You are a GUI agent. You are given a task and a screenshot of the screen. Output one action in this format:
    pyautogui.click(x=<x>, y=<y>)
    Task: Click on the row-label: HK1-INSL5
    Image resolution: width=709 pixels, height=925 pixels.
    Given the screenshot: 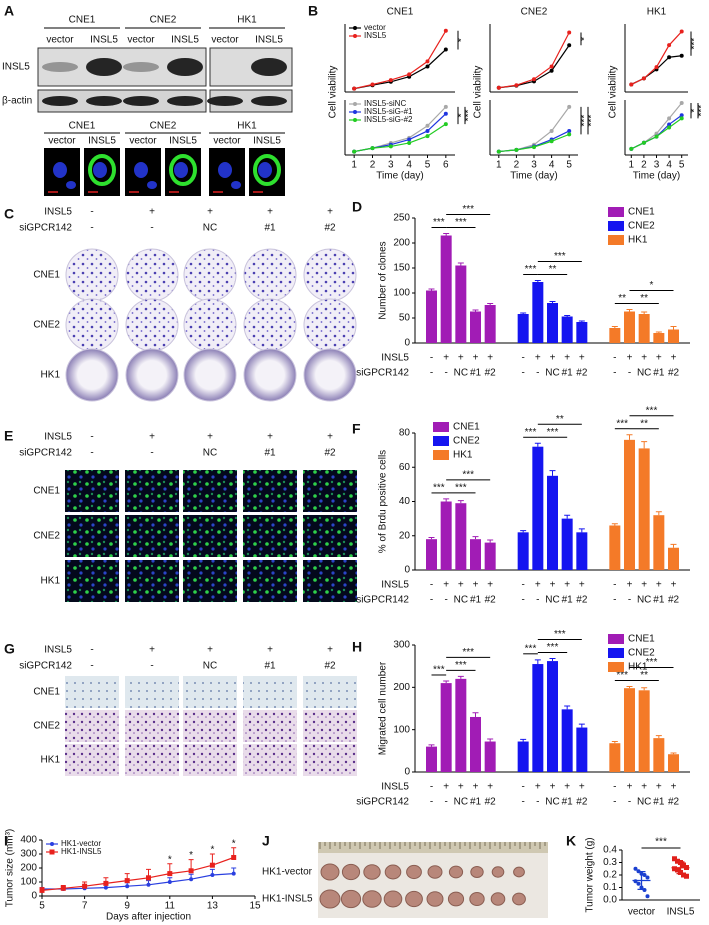 What is the action you would take?
    pyautogui.click(x=287, y=899)
    